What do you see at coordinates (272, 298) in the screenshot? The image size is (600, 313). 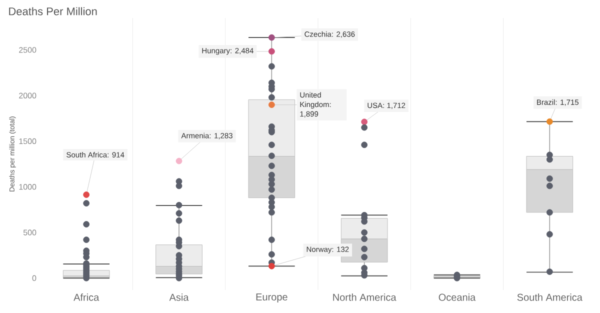 I see `x-tick-label: Europe` at bounding box center [272, 298].